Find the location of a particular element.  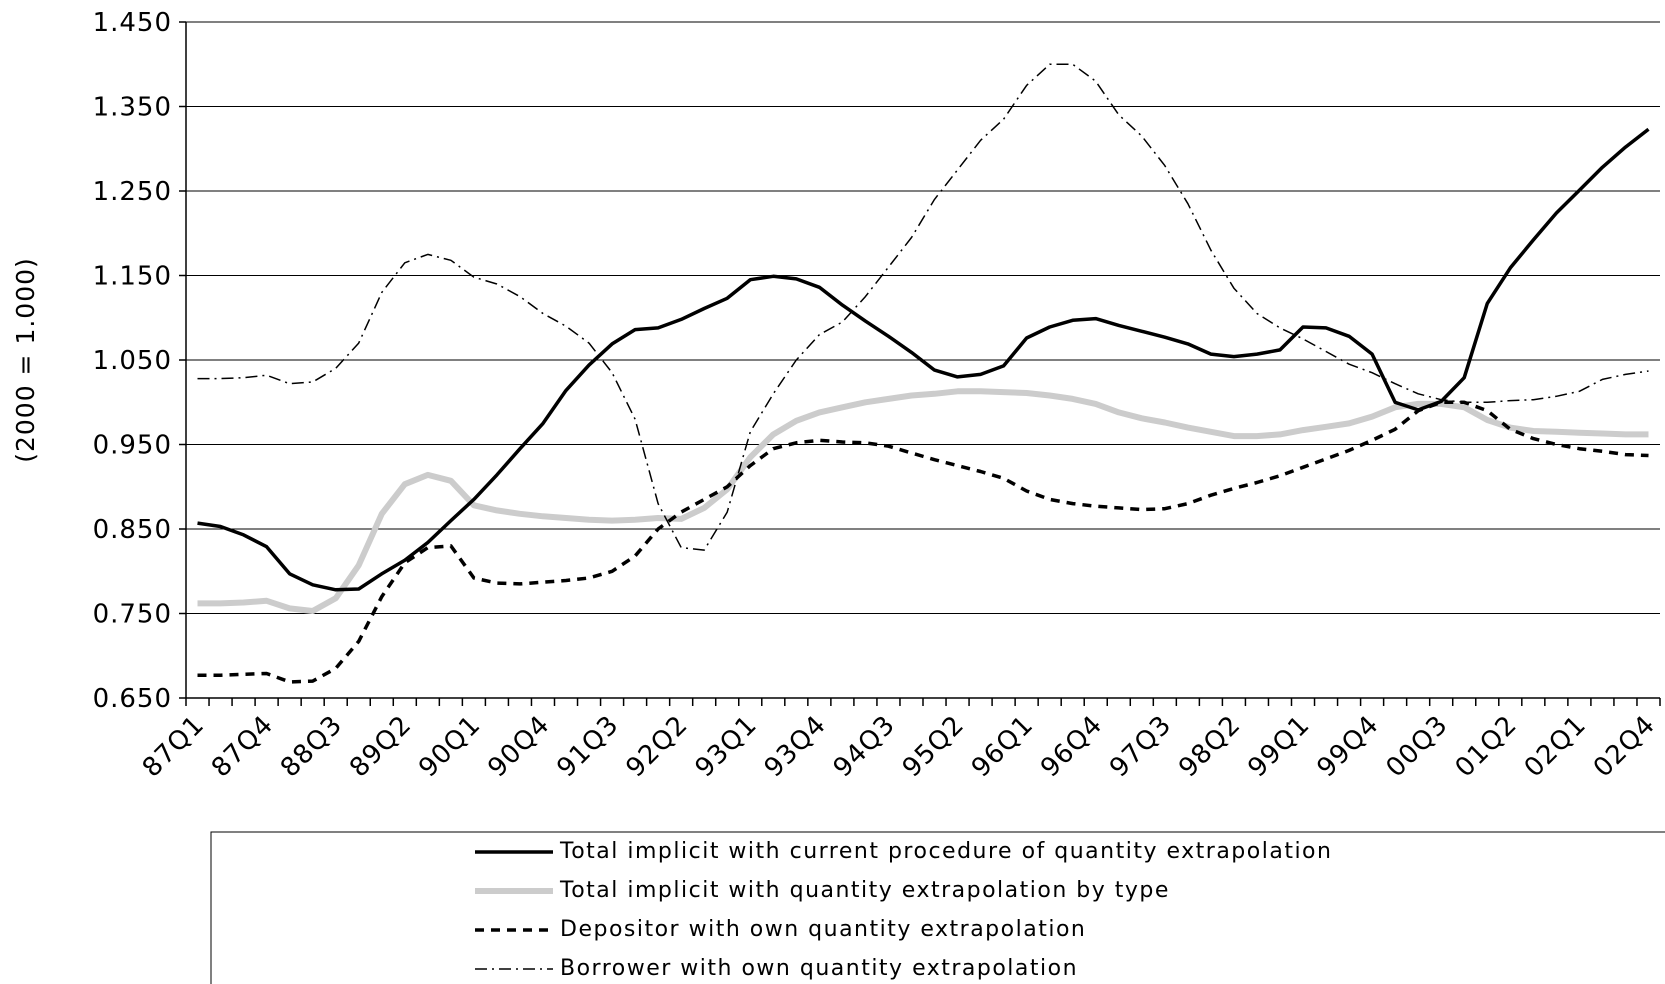

x-tick-label: 02Q1 is located at coordinates (1556, 747).